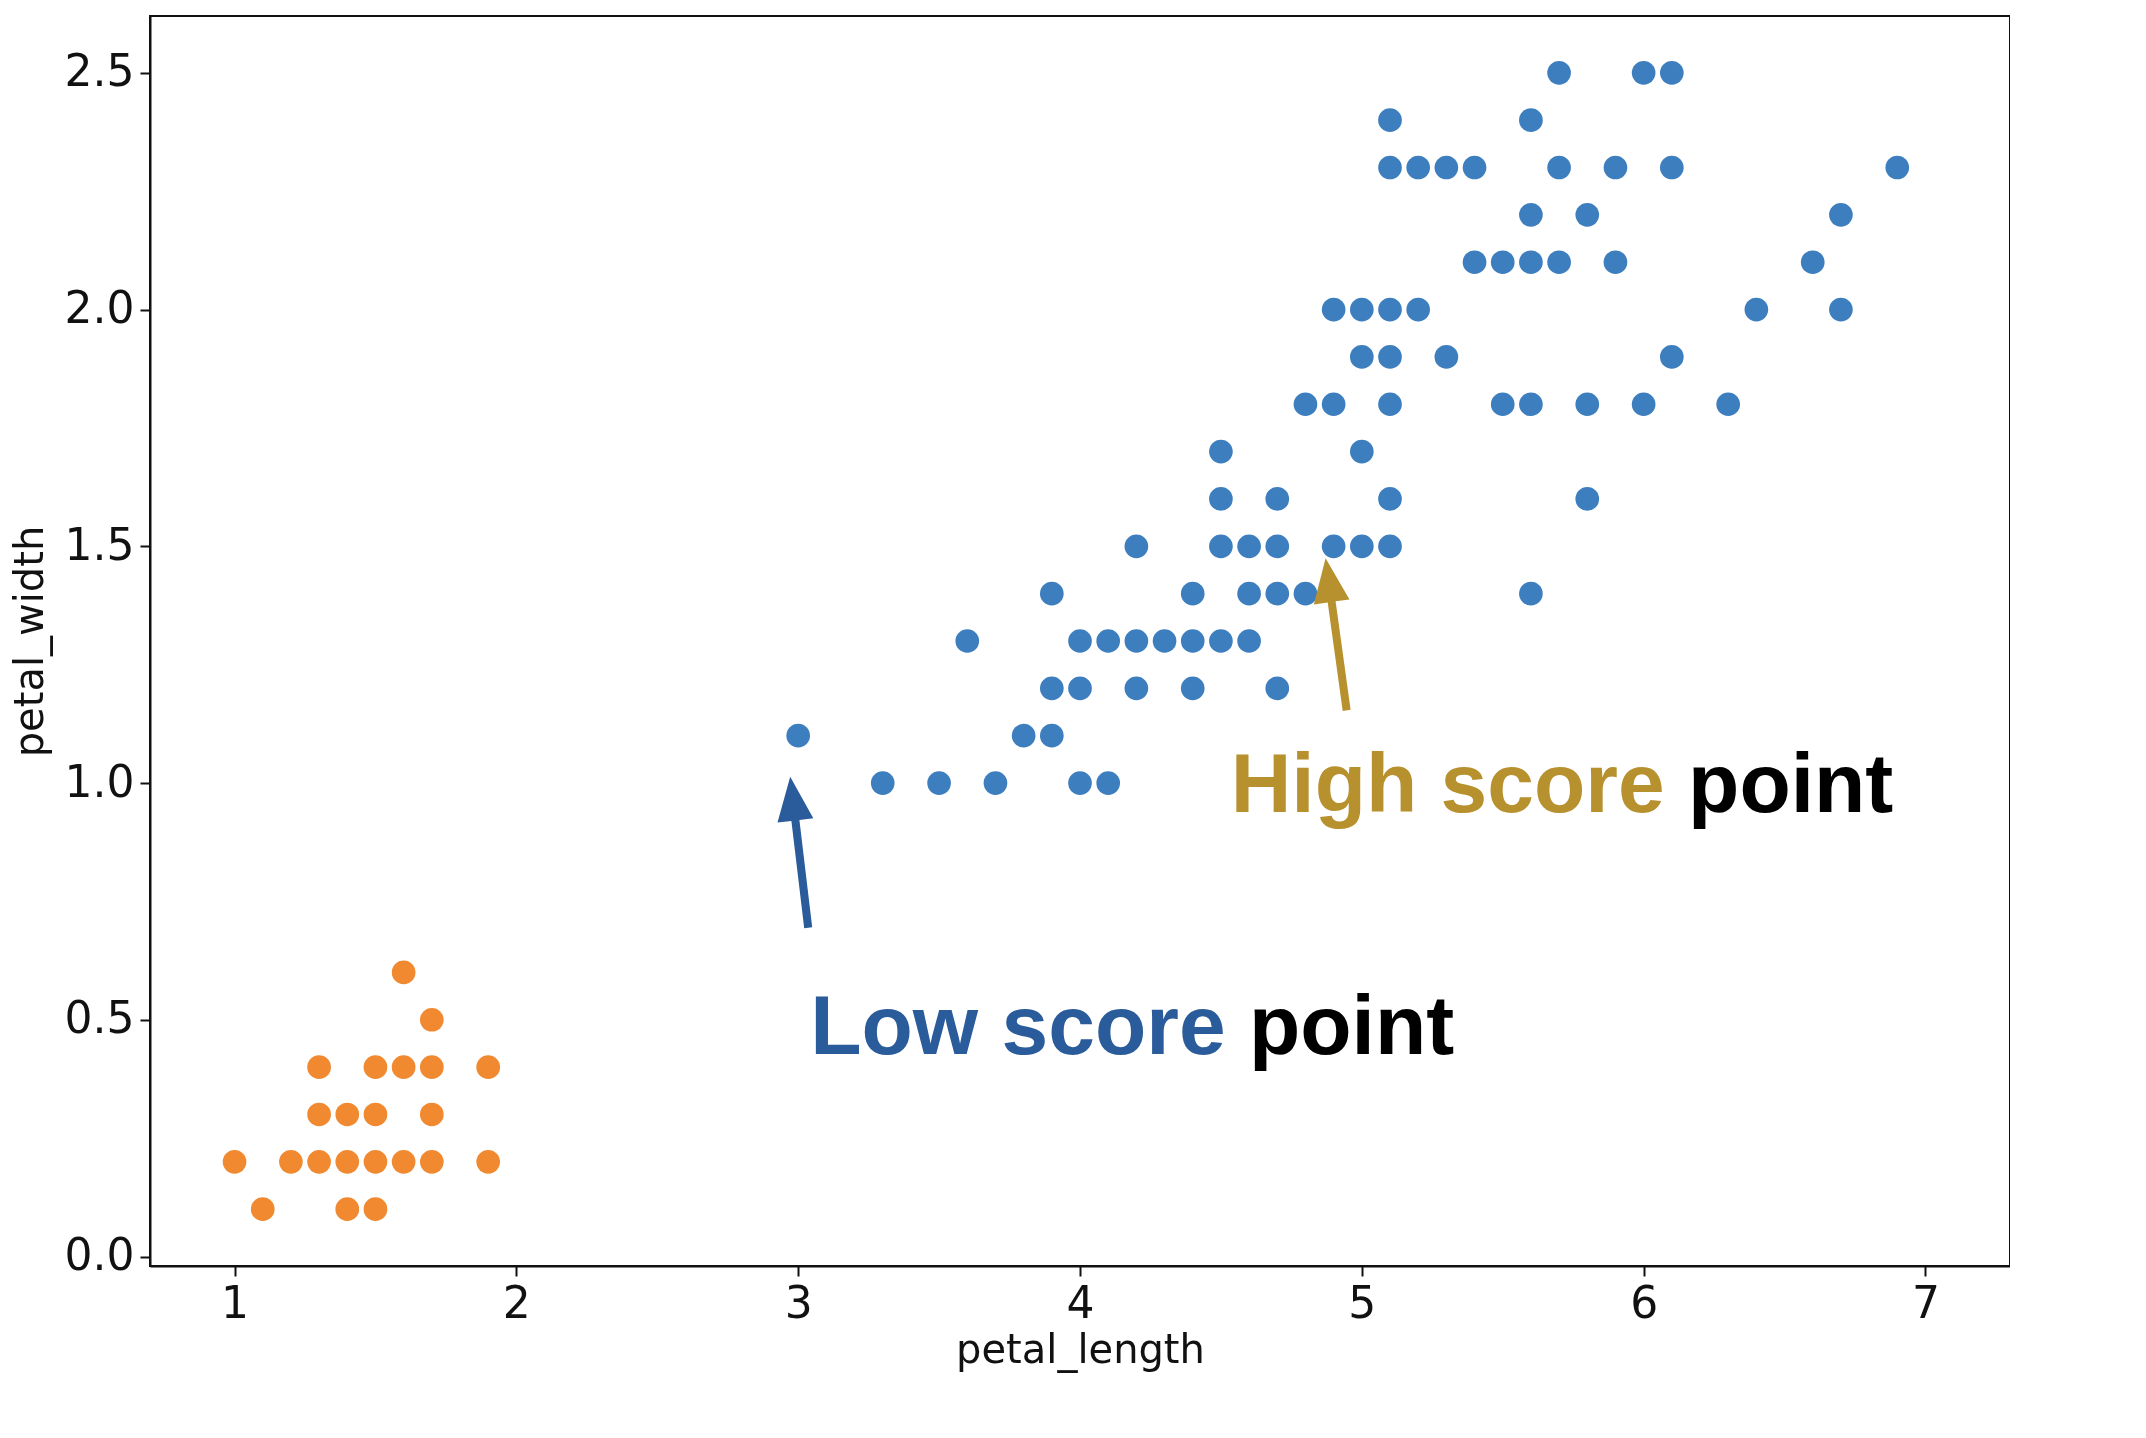 The image size is (2146, 1438). Describe the element at coordinates (516, 1302) in the screenshot. I see `x-tick-label: 2` at that location.